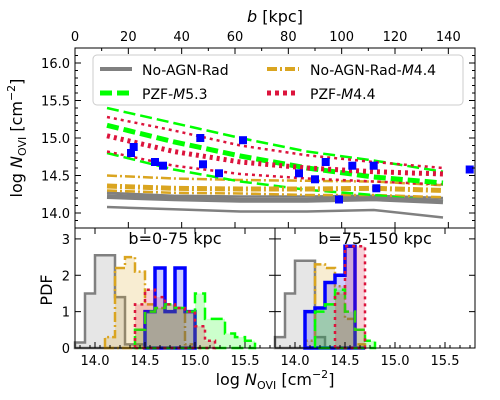 The height and width of the screenshot is (400, 500). Describe the element at coordinates (55, 214) in the screenshot. I see `top-y-tick-label-14: 14.0` at that location.